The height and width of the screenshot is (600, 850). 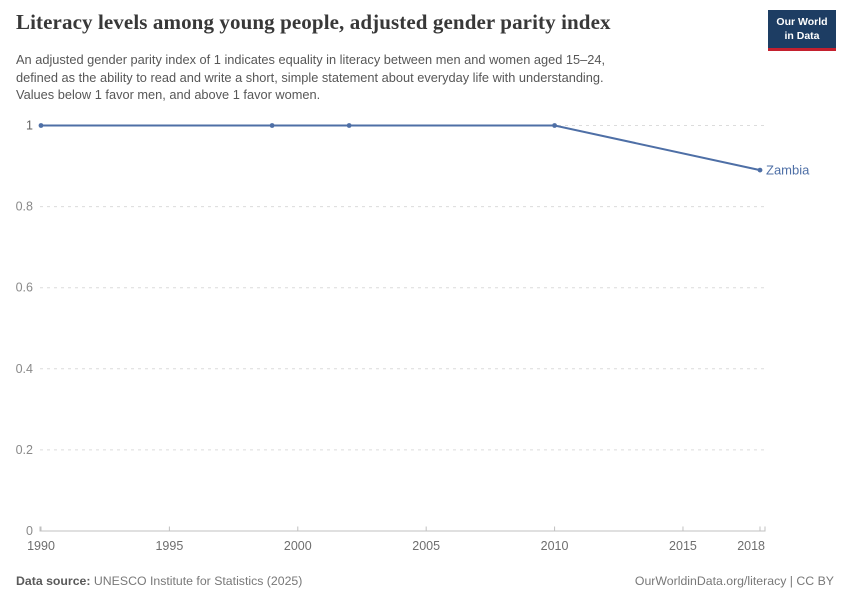 What do you see at coordinates (24, 288) in the screenshot?
I see `y-tick-label: 0.6` at bounding box center [24, 288].